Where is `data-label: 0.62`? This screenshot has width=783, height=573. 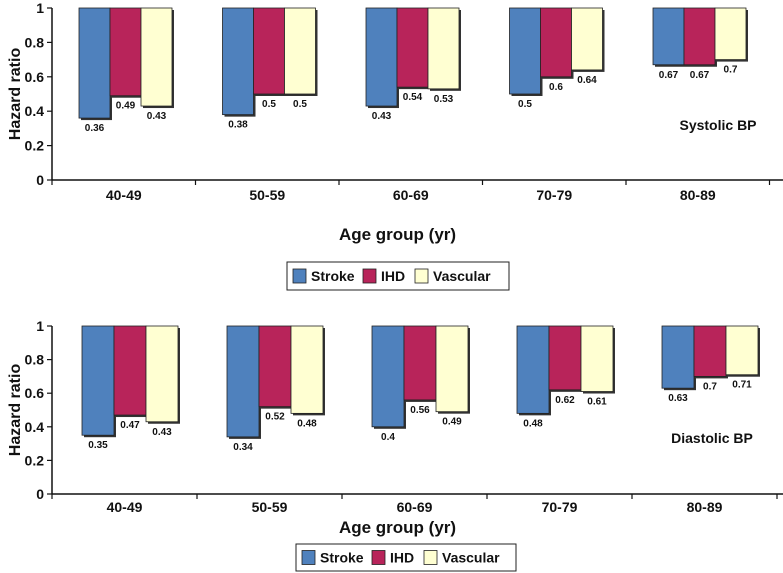 data-label: 0.62 is located at coordinates (565, 400).